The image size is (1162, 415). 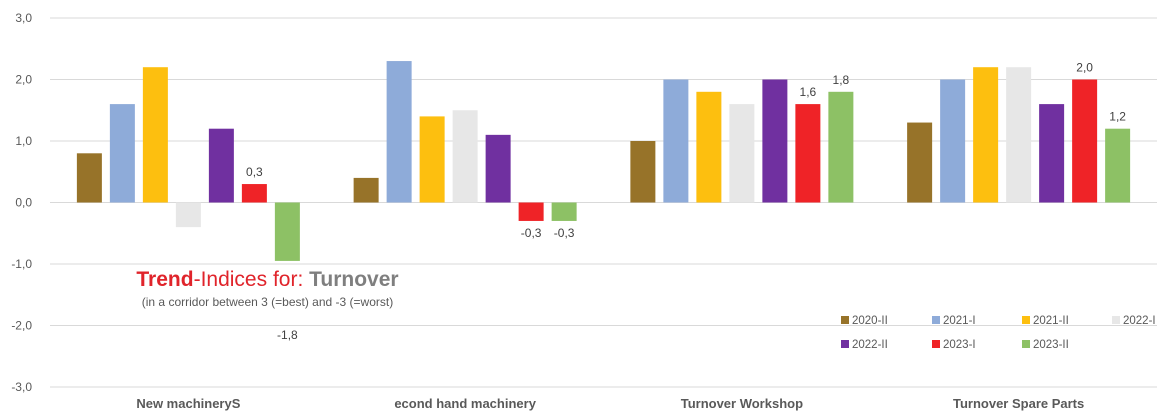 I want to click on y-tick-label: 3,0, so click(x=23, y=18).